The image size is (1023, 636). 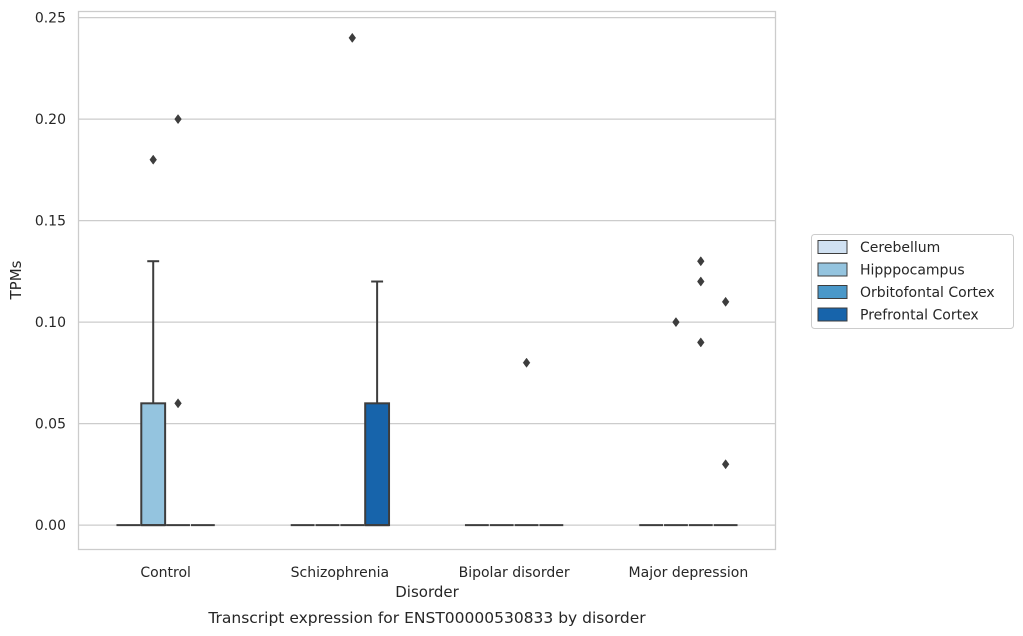 What do you see at coordinates (427, 592) in the screenshot?
I see `x-axis-title: Disorder` at bounding box center [427, 592].